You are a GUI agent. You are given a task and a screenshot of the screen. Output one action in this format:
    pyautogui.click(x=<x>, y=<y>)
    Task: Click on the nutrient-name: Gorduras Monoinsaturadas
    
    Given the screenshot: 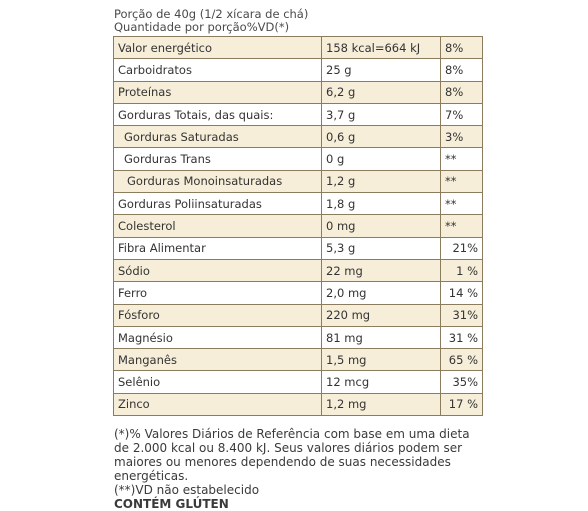 What is the action you would take?
    pyautogui.click(x=217, y=181)
    